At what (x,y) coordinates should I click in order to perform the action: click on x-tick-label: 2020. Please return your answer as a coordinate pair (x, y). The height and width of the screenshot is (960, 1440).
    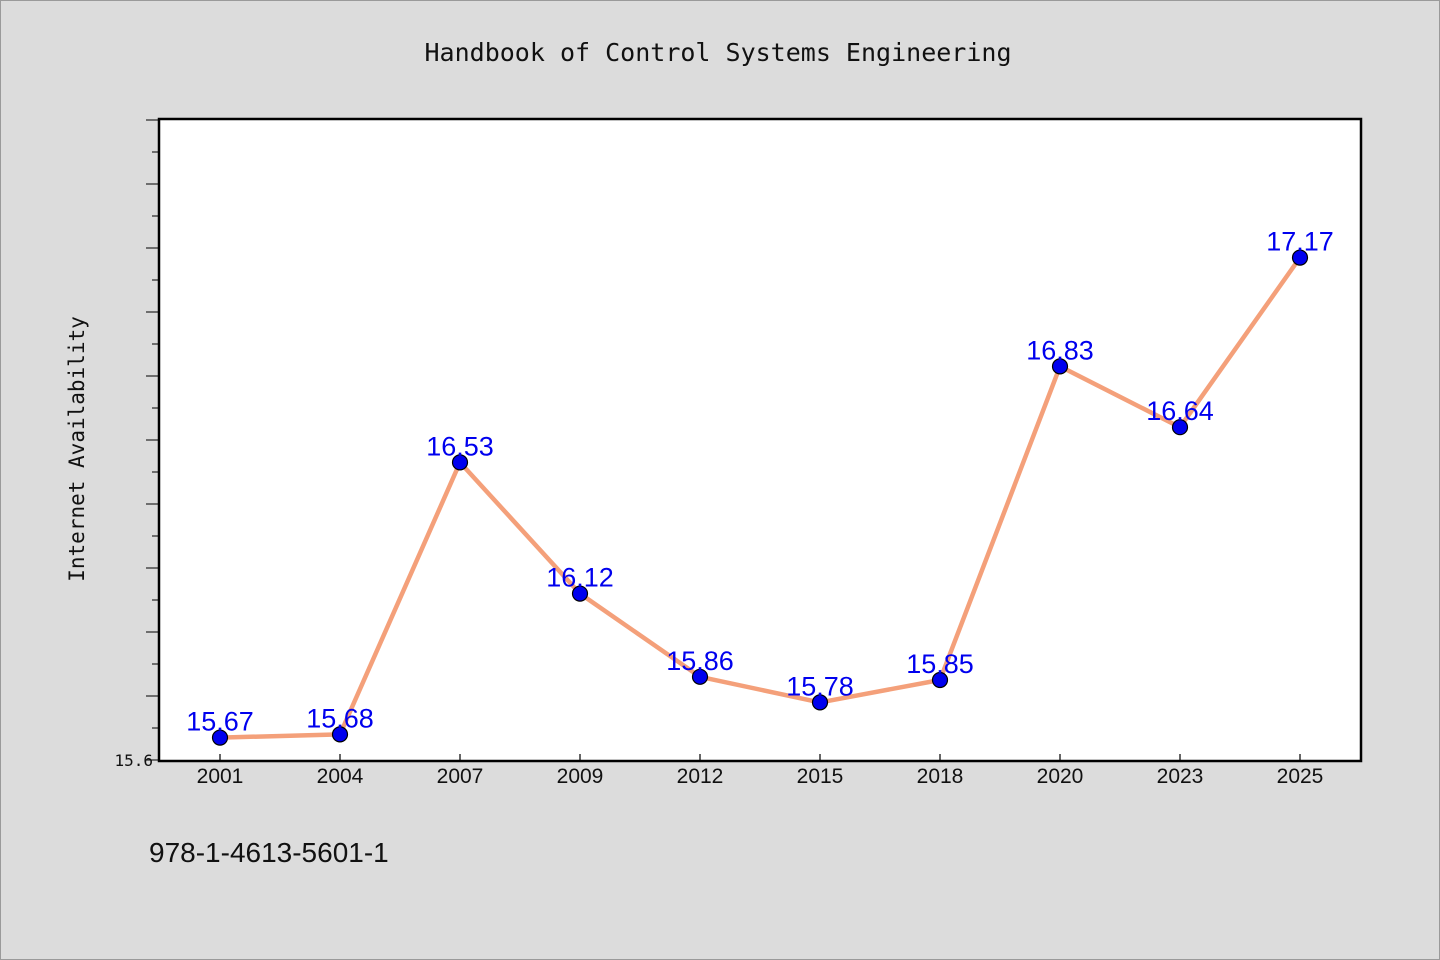
    Looking at the image, I should click on (1060, 776).